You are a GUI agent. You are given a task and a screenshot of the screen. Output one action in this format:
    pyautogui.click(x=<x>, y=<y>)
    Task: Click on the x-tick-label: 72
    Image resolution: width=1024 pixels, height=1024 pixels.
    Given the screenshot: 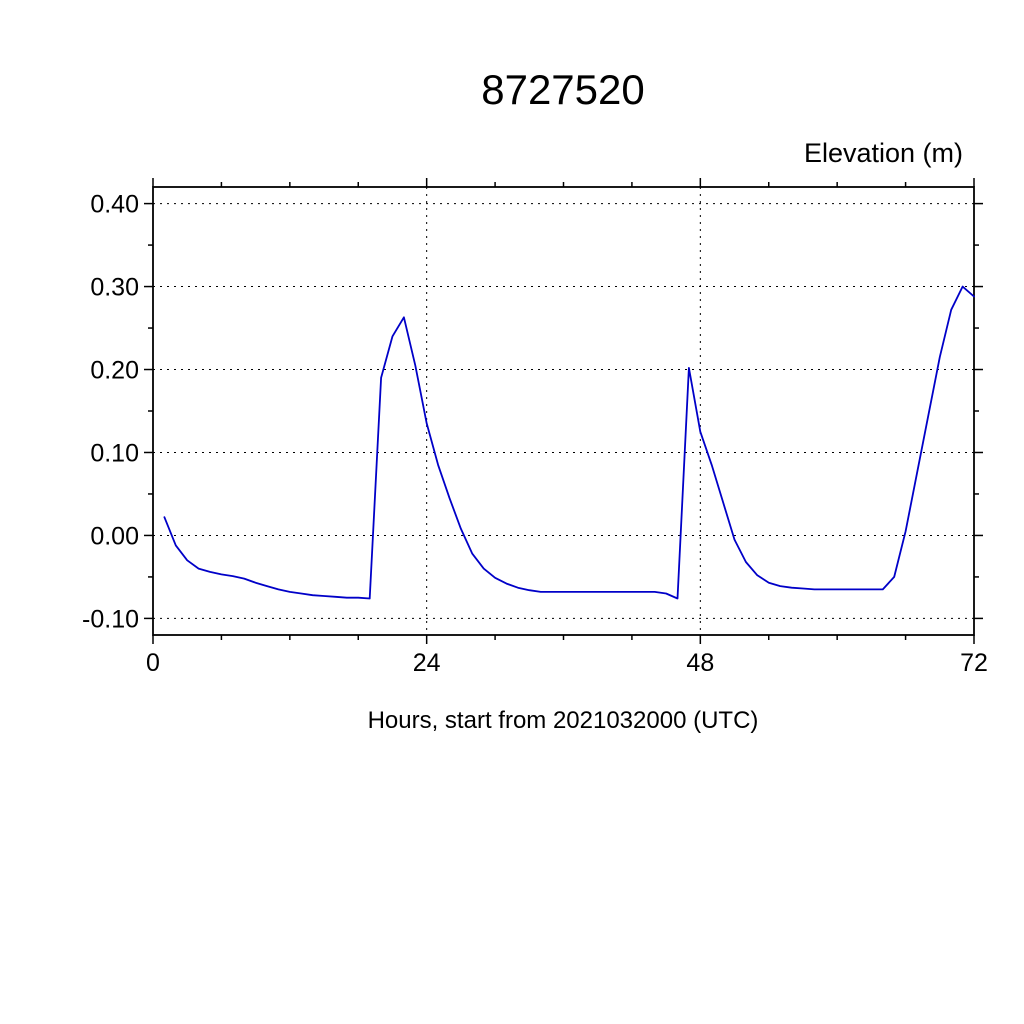 What is the action you would take?
    pyautogui.click(x=974, y=663)
    